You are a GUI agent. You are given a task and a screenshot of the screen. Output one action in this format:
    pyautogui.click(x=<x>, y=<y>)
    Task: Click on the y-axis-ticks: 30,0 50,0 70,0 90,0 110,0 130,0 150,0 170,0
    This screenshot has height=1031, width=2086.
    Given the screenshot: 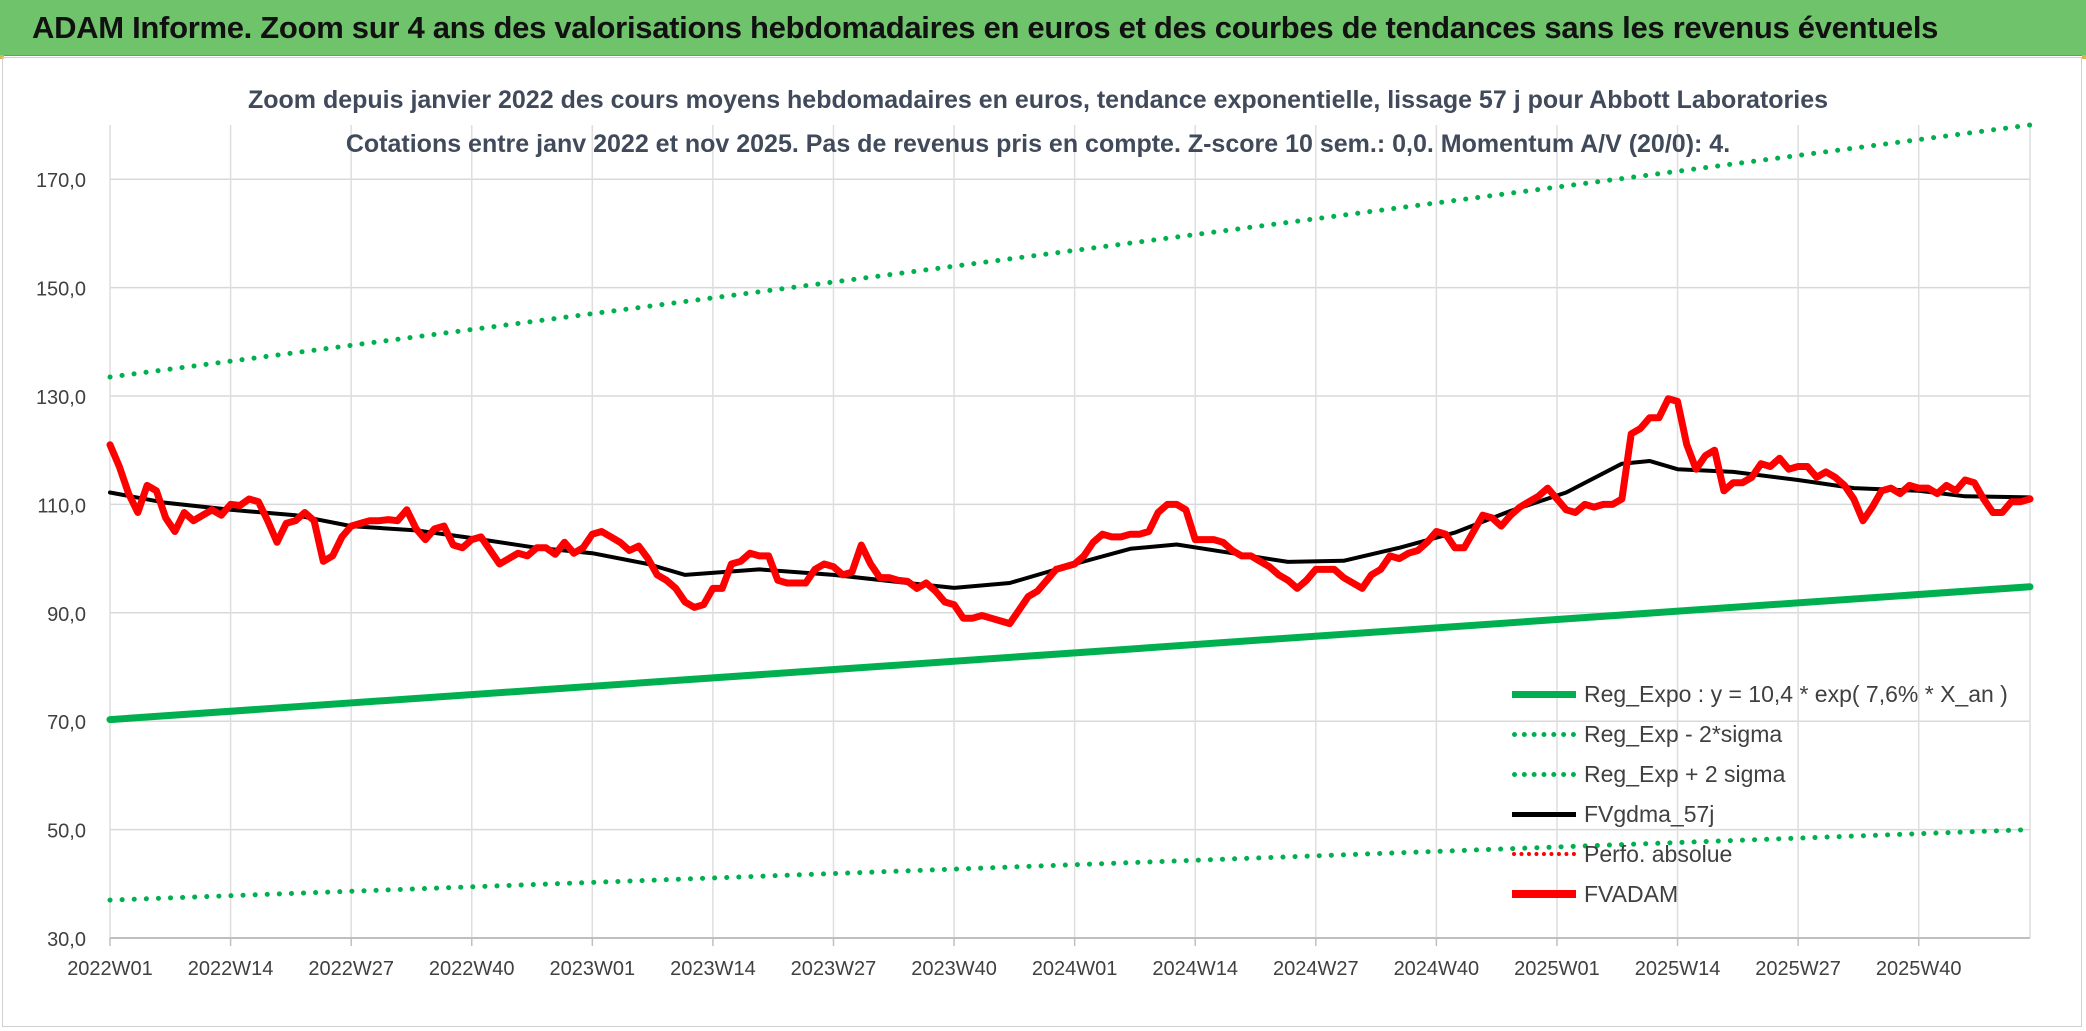 What is the action you would take?
    pyautogui.click(x=61, y=560)
    